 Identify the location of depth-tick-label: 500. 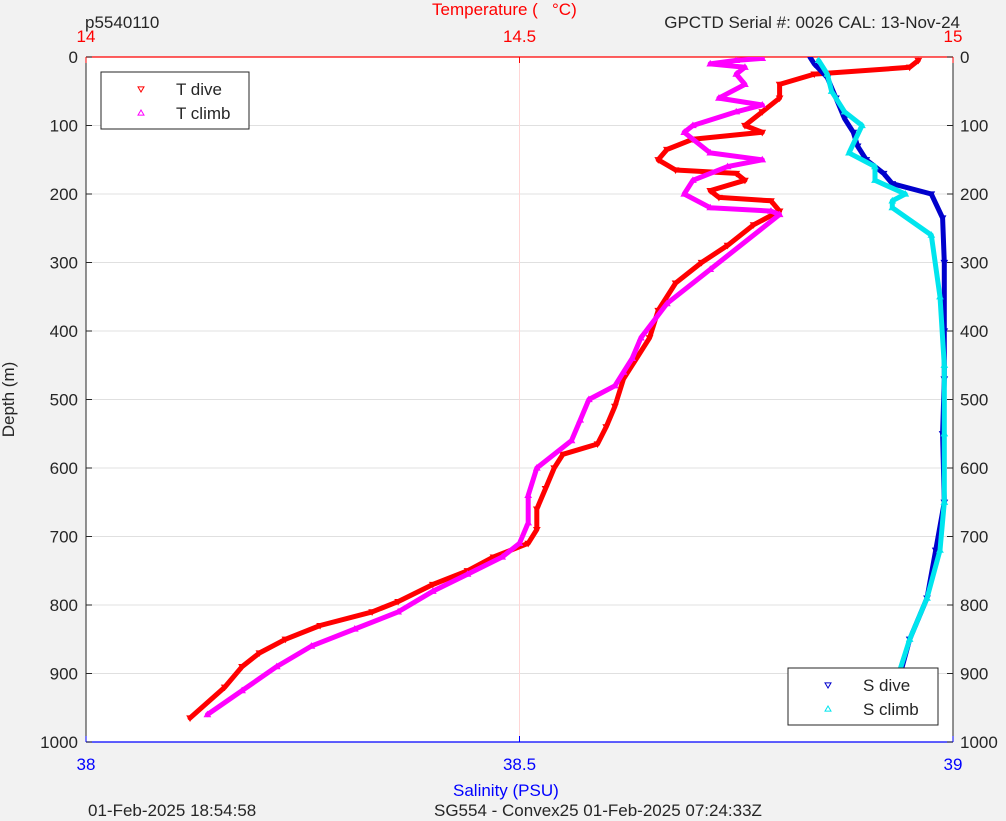
(64, 400).